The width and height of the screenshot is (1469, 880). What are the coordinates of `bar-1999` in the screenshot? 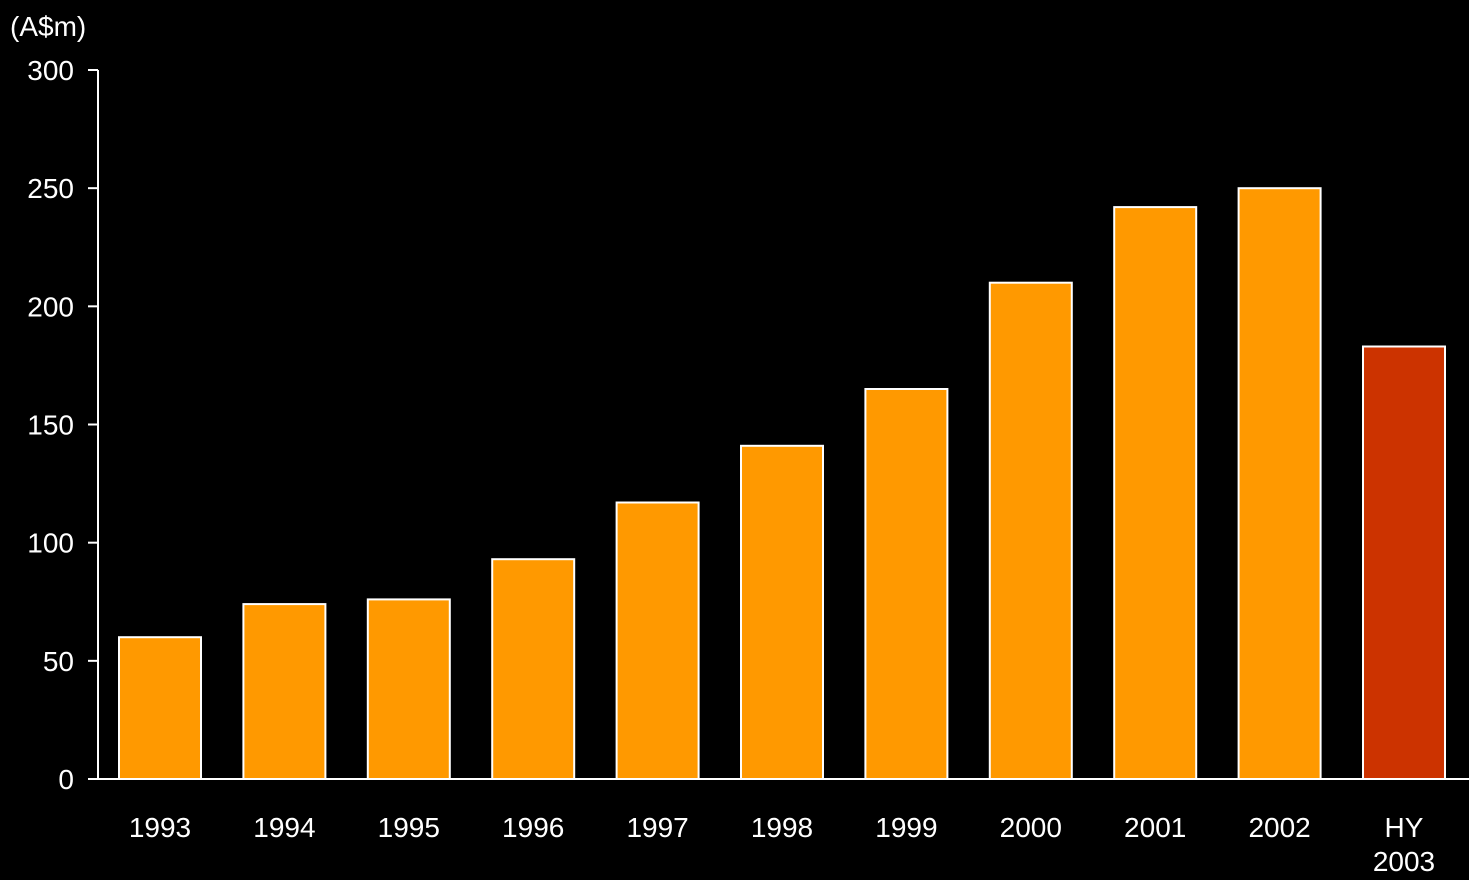 It's located at (906, 584).